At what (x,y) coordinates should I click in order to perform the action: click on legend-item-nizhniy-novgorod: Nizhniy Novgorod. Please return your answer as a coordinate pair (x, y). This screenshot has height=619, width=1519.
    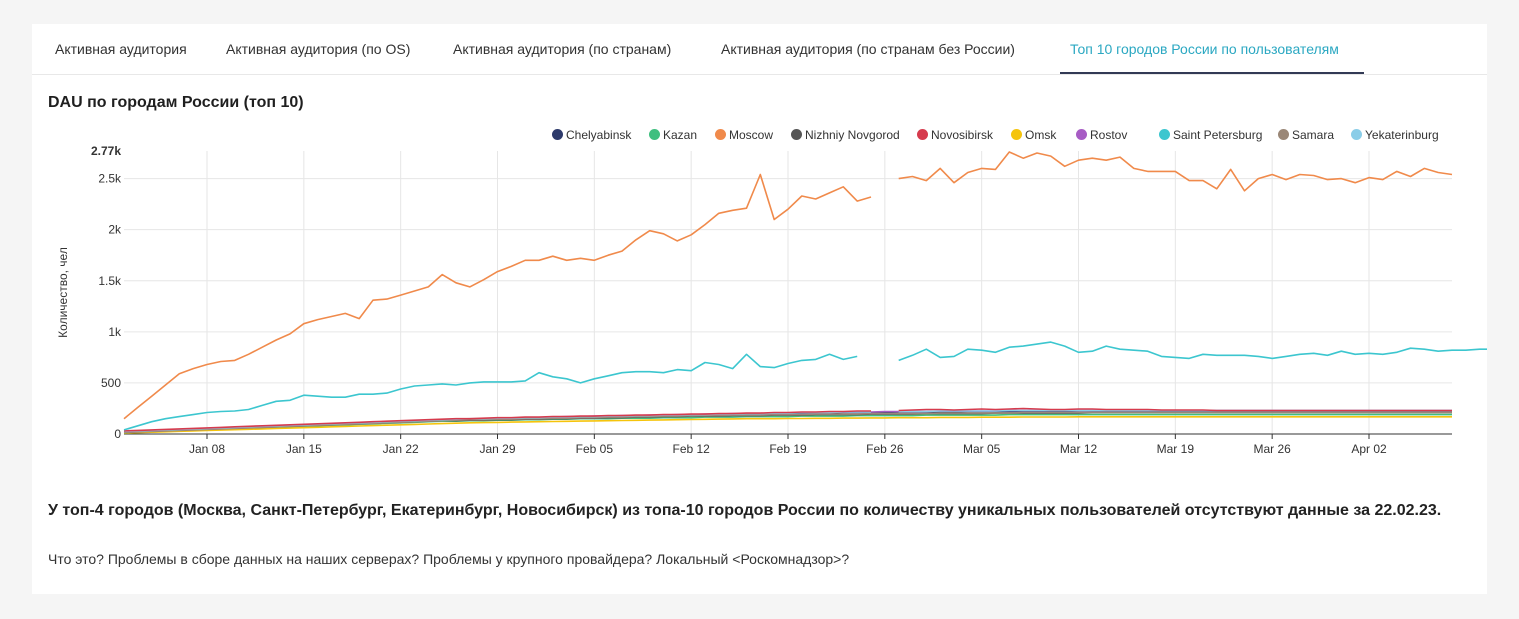
    Looking at the image, I should click on (845, 135).